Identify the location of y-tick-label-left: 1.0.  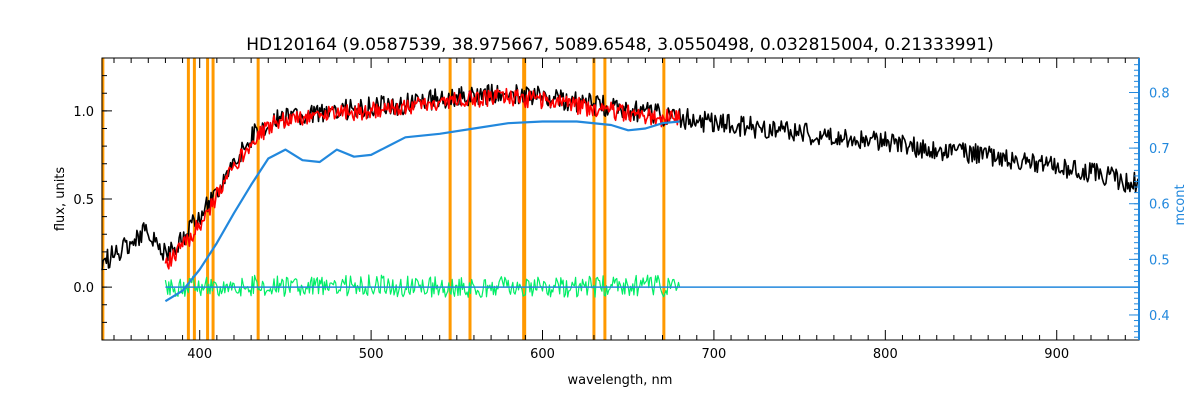
(83, 112).